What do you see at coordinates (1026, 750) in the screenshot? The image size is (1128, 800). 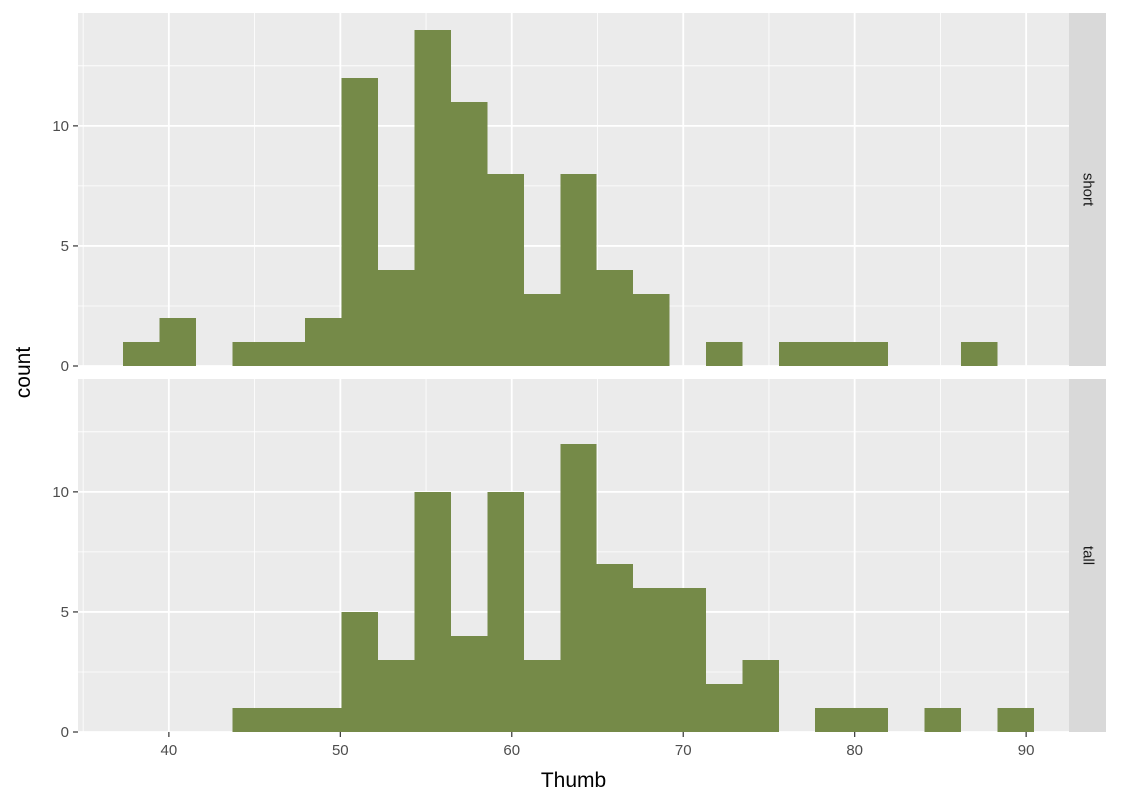 I see `x-tick-label: 90` at bounding box center [1026, 750].